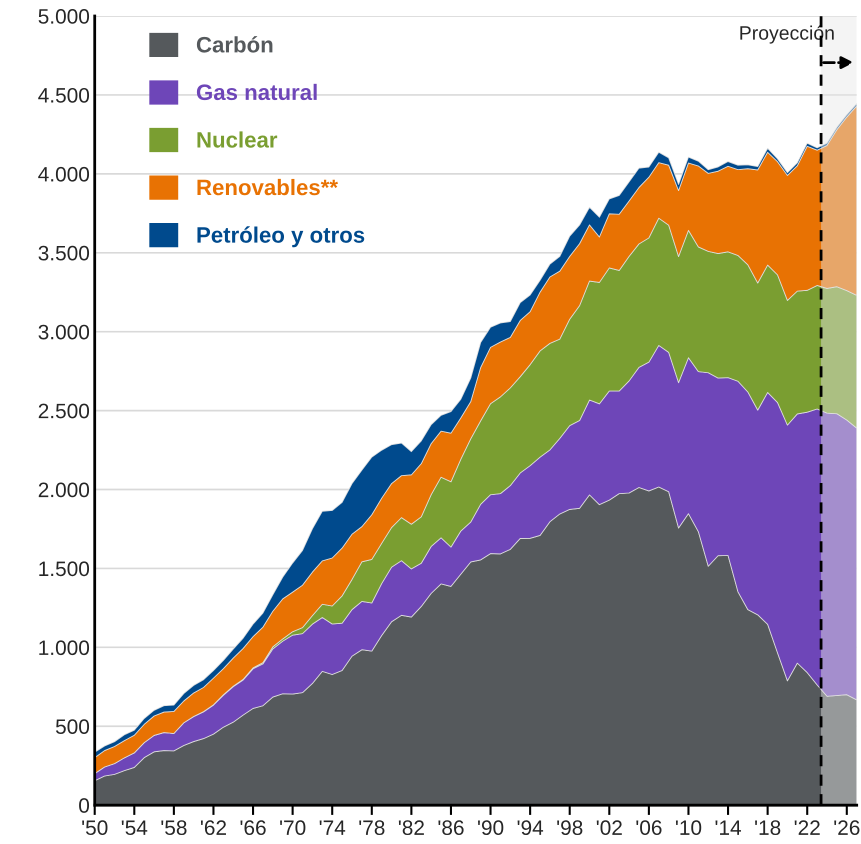 This screenshot has width=861, height=844. I want to click on y-tick-label: 1.000, so click(64, 648).